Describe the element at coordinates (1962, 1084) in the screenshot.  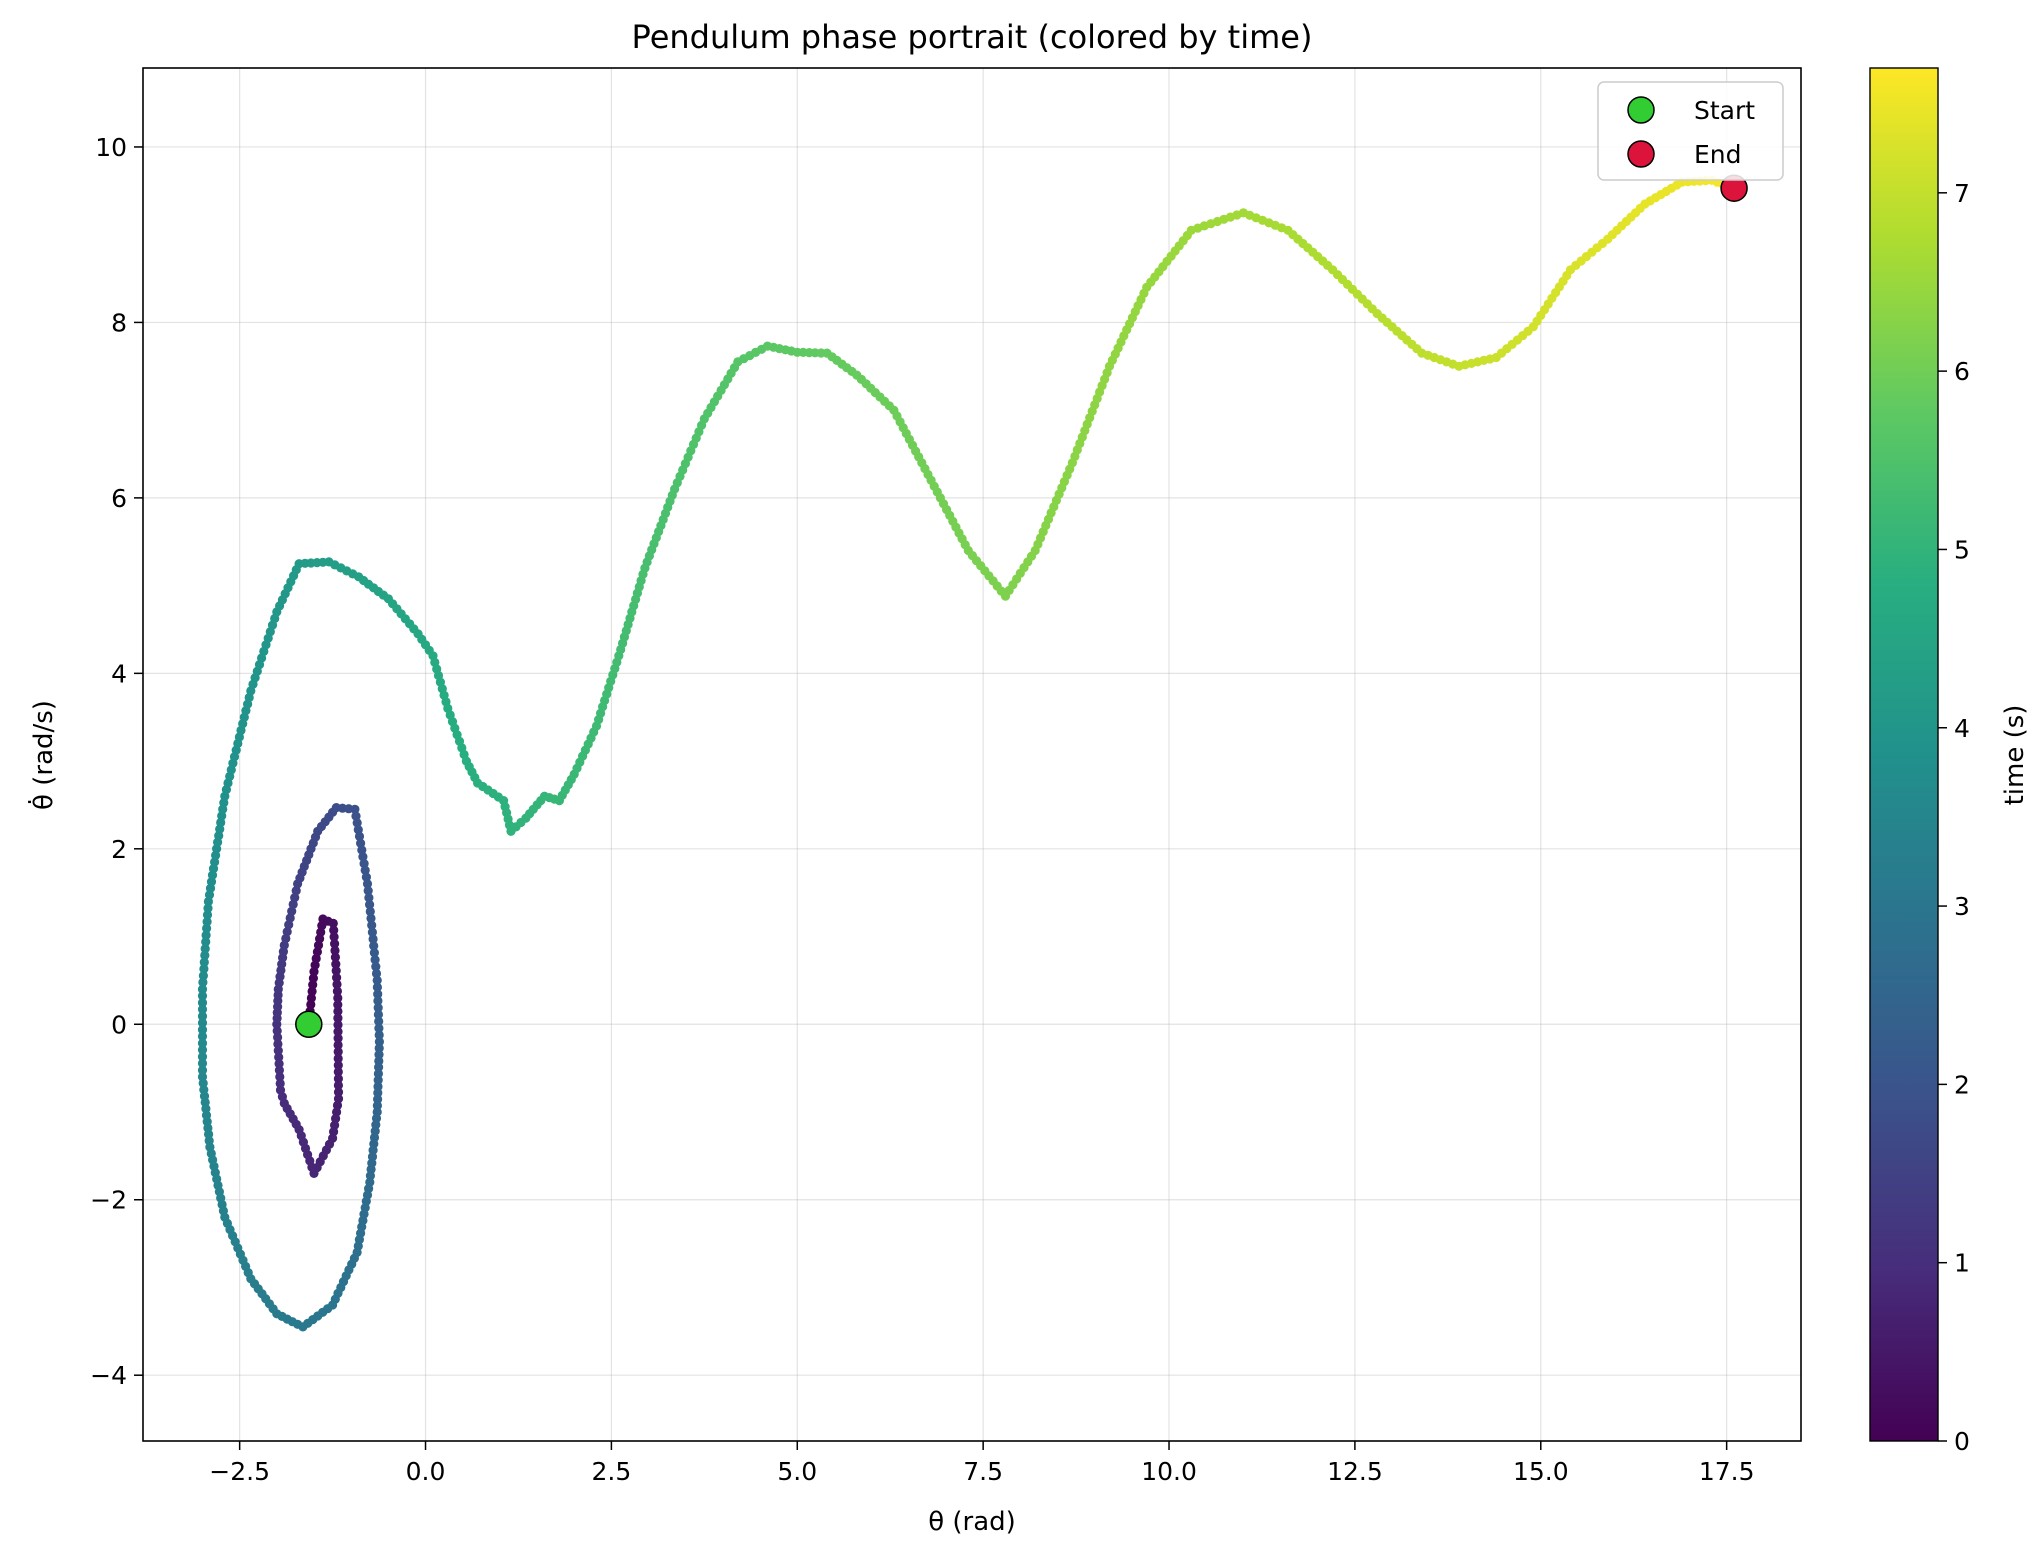
I see `colorbar-tick-label: 2` at that location.